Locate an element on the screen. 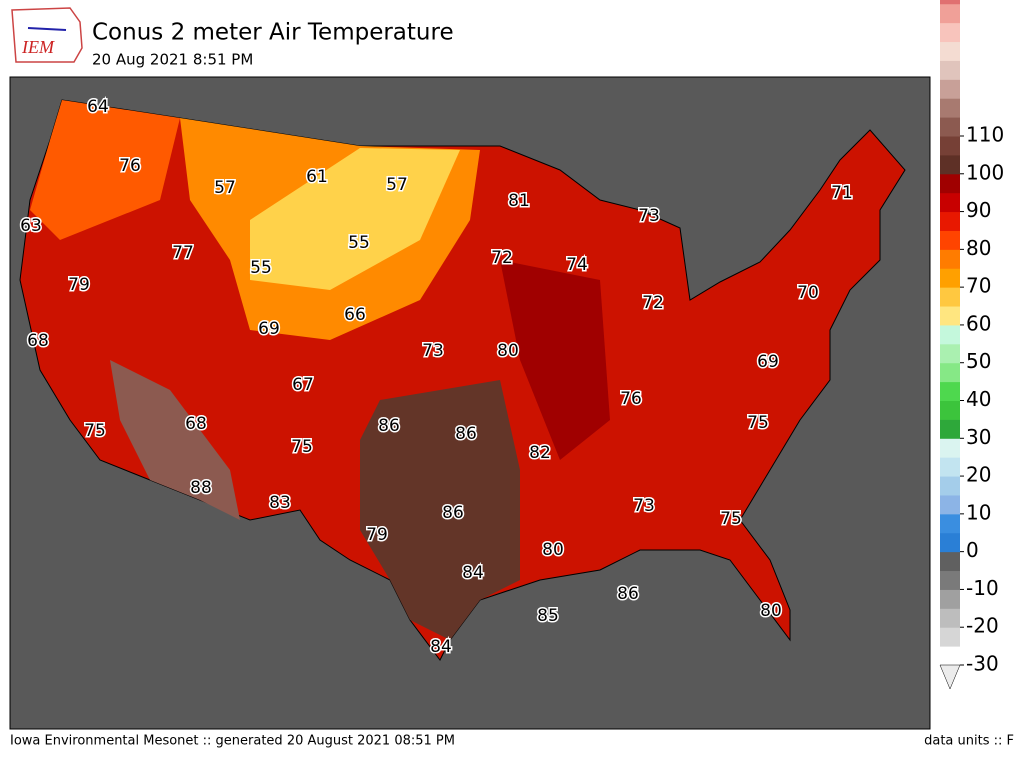 Image resolution: width=1024 pixels, height=768 pixels. colorbar-tick-label: 30 is located at coordinates (978, 437).